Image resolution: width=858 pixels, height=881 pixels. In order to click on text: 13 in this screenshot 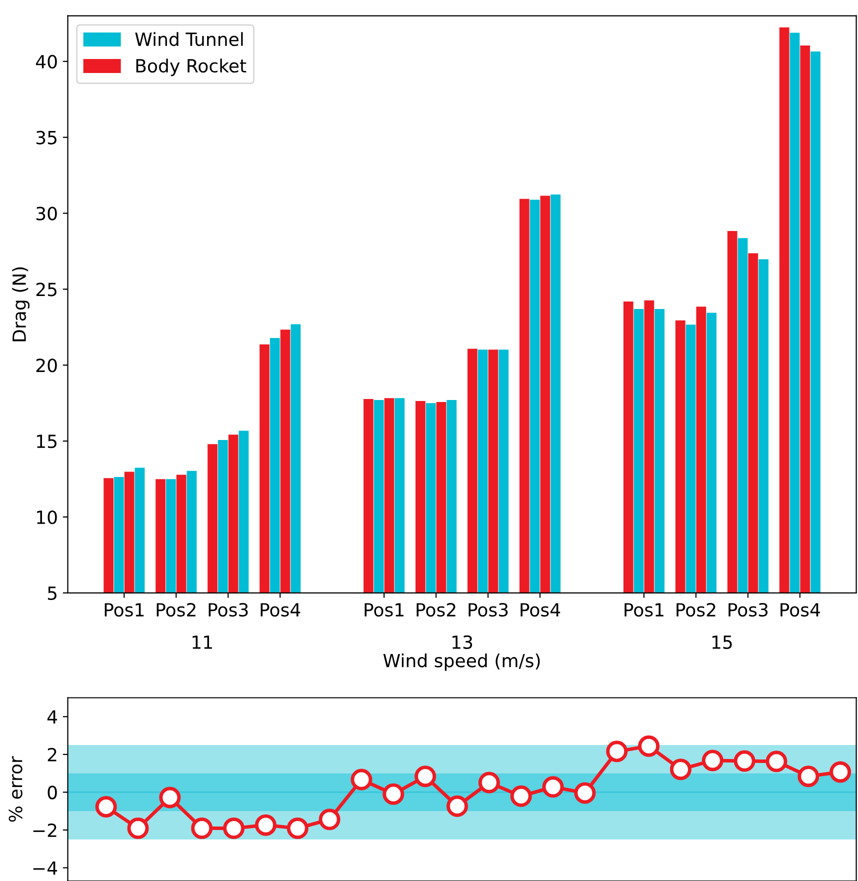, I will do `click(462, 642)`.